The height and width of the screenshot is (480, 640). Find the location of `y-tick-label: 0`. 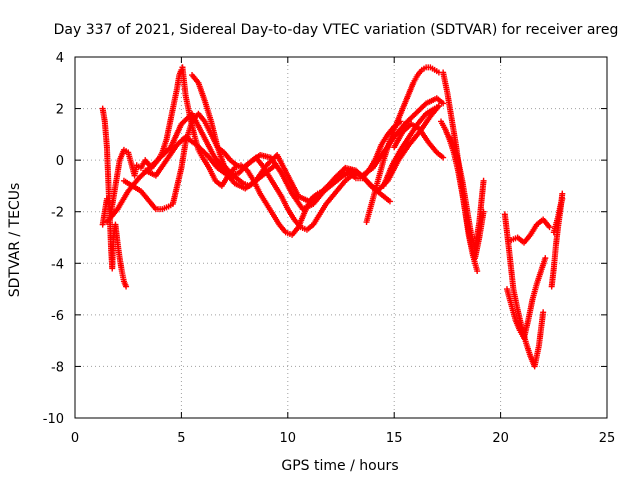

y-tick-label: 0 is located at coordinates (60, 161).